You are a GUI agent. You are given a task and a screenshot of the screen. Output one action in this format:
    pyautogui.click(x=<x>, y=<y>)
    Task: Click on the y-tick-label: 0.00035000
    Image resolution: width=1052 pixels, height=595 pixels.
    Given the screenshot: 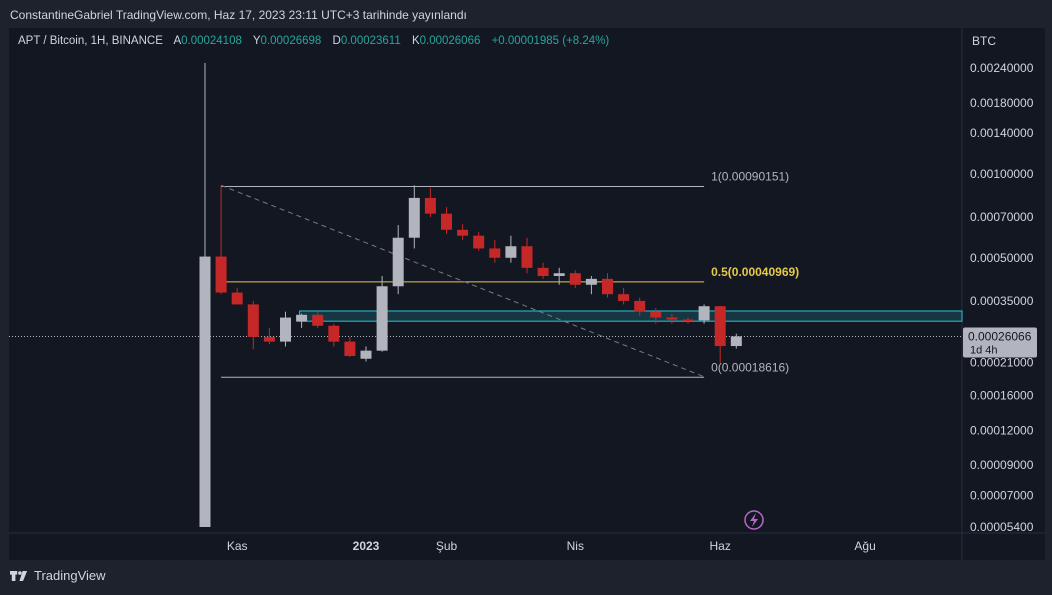 What is the action you would take?
    pyautogui.click(x=1002, y=301)
    